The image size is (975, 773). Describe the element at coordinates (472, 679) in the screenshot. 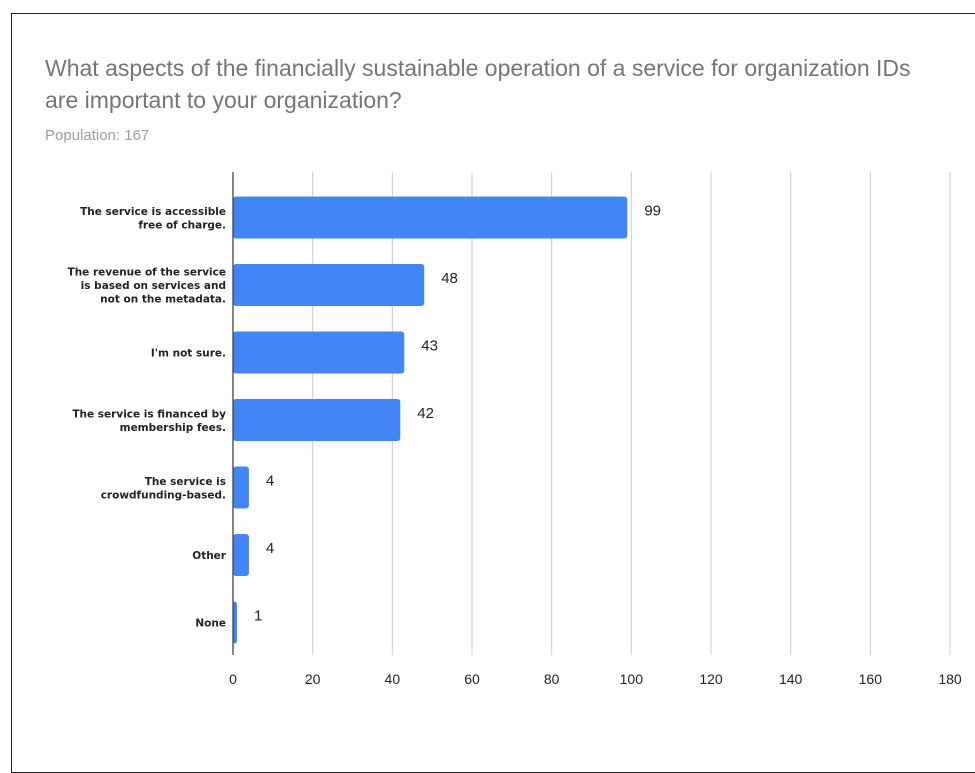

I see `x-tick-label: 60` at that location.